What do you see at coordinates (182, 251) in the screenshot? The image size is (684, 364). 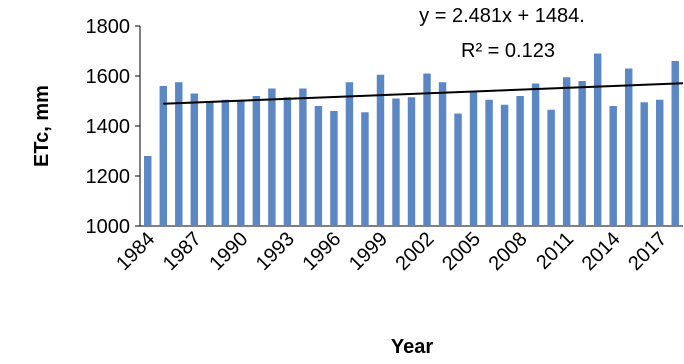 I see `x-tick-label: 1987` at bounding box center [182, 251].